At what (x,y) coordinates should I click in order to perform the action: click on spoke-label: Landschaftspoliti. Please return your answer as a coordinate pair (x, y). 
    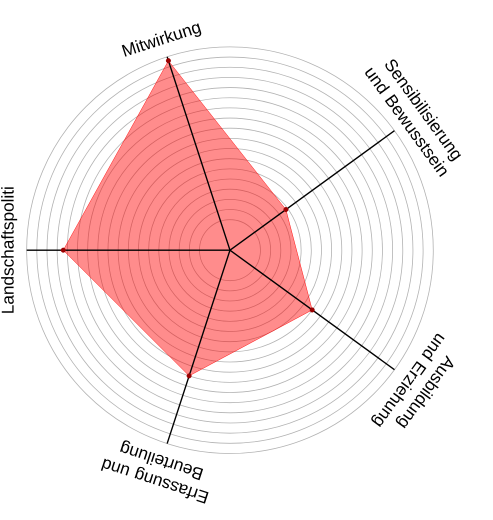
    Looking at the image, I should click on (9, 250).